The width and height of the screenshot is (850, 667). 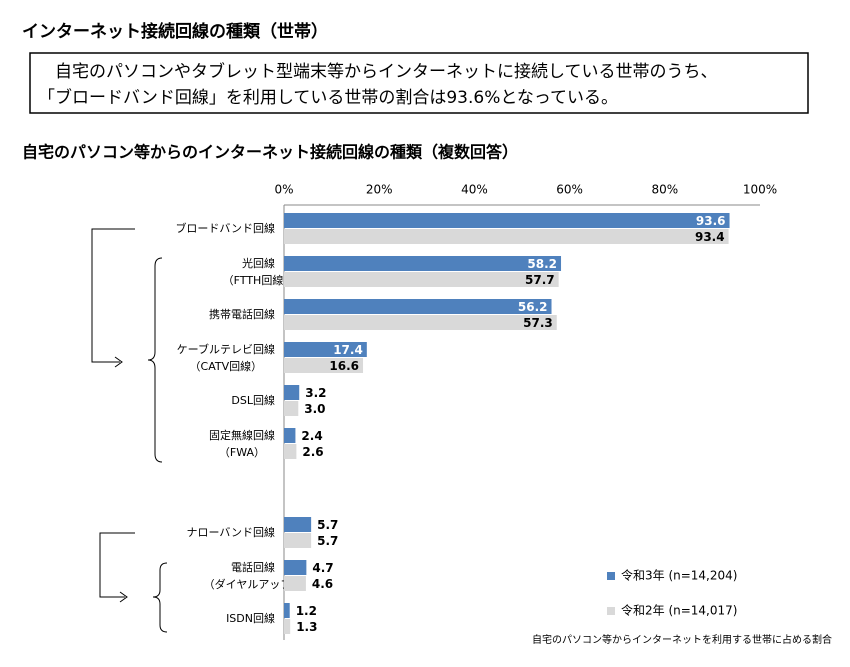 I want to click on legend-label: 令和3年 (n=14,204), so click(x=679, y=575).